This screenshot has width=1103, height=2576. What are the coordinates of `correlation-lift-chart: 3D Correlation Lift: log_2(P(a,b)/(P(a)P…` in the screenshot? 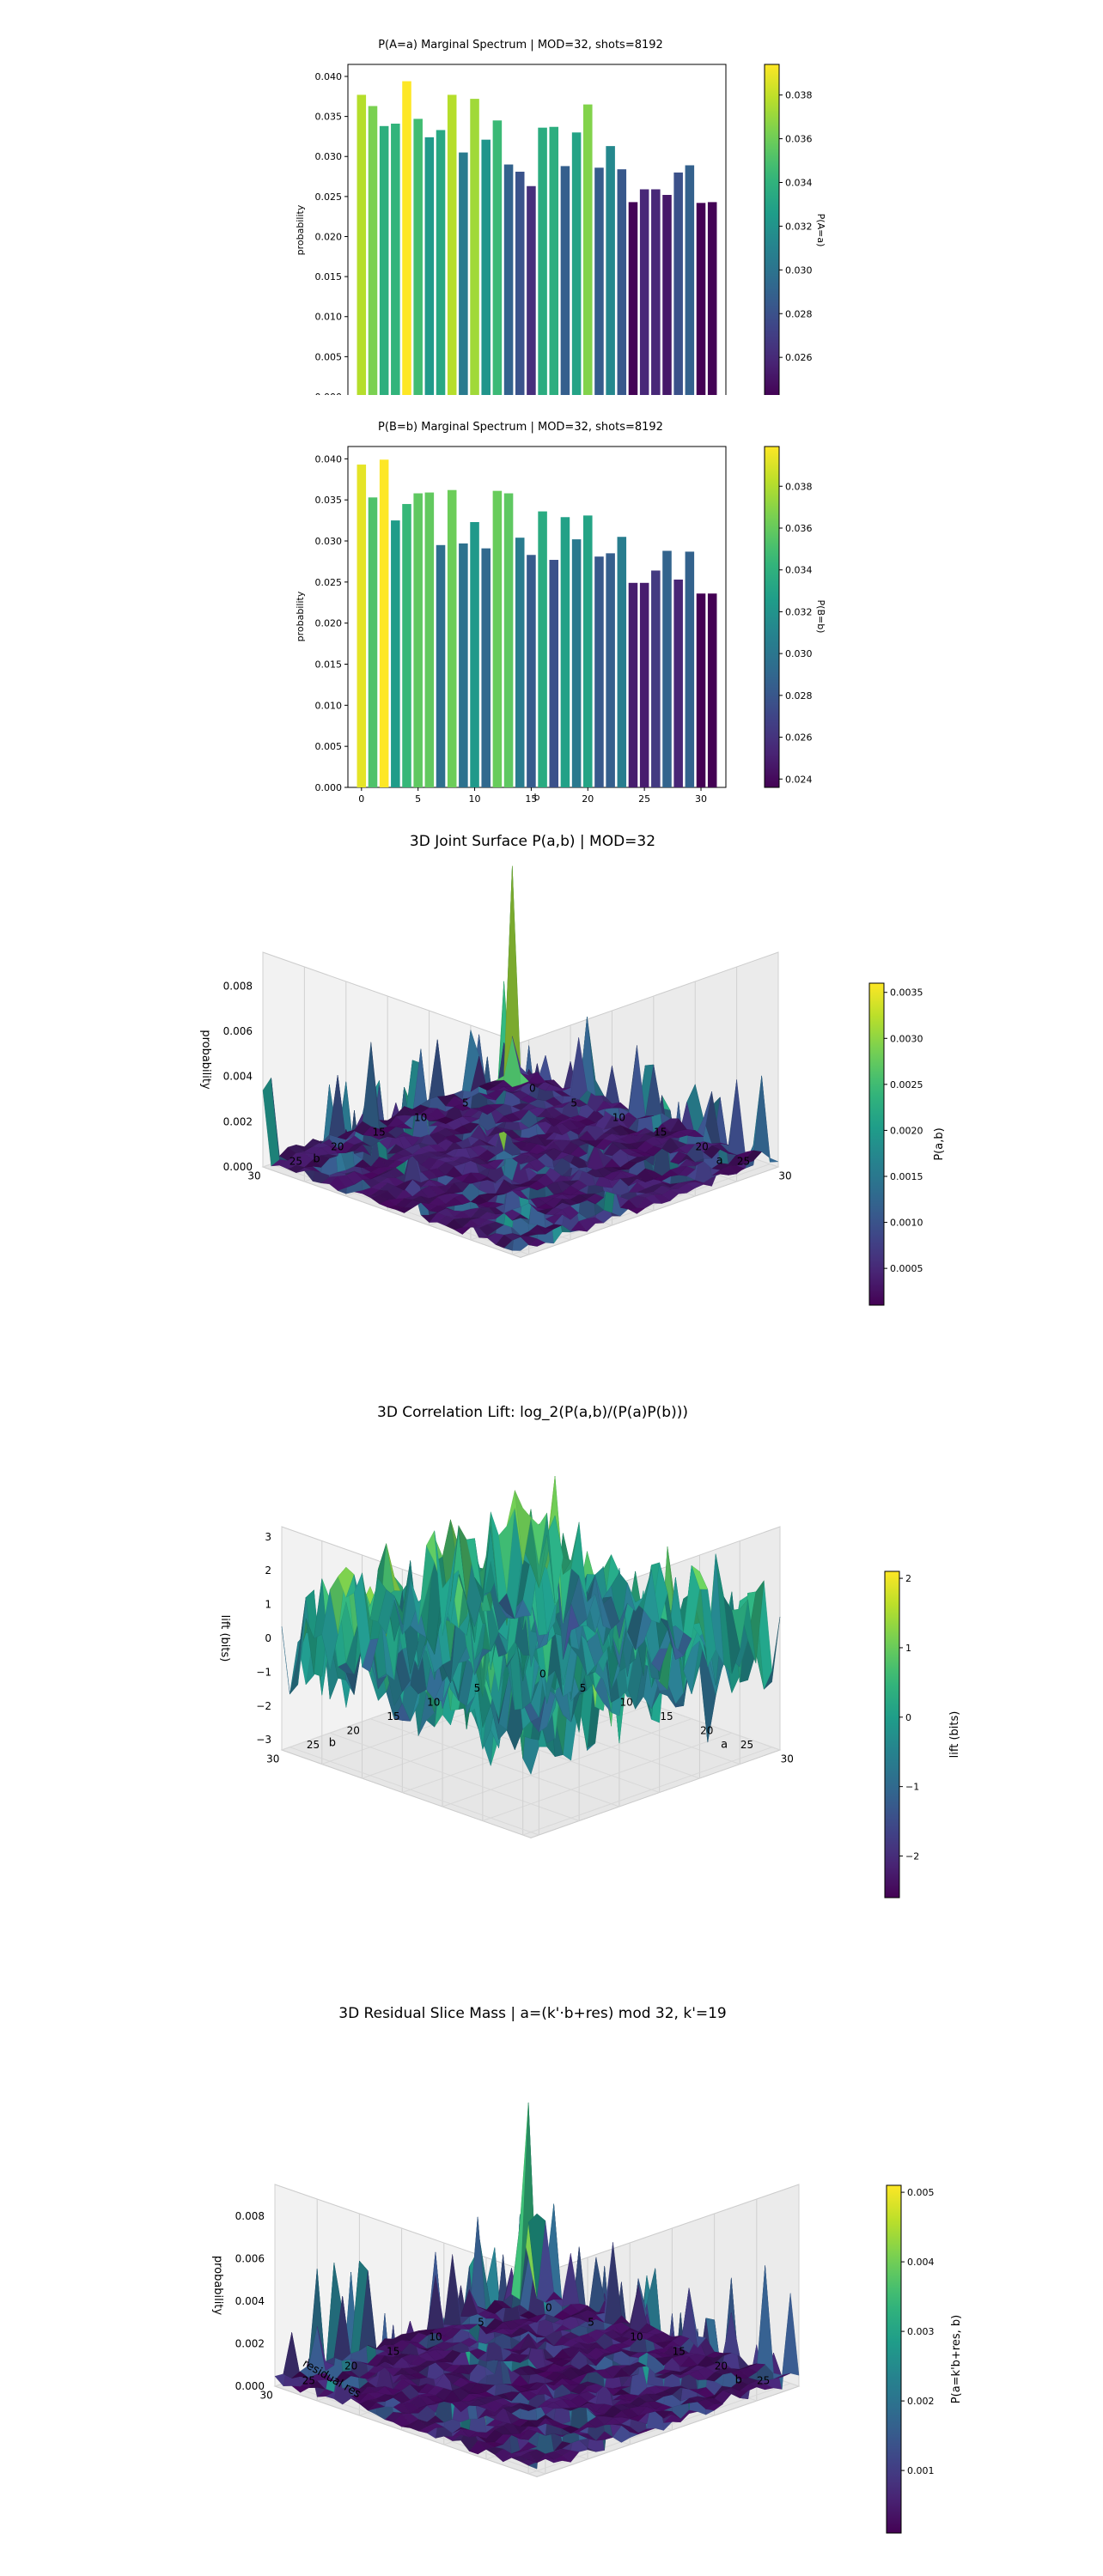 It's located at (589, 1652).